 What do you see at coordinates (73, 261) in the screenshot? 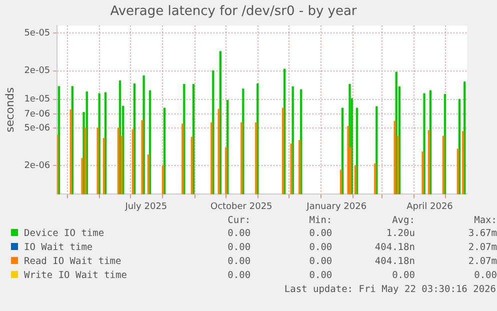
I see `legend-label: Read IO Wait time` at bounding box center [73, 261].